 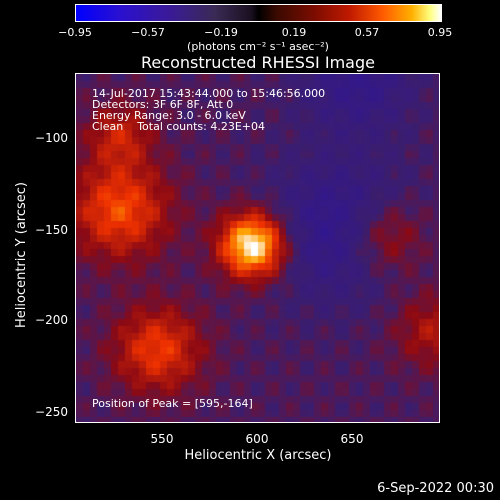 I want to click on chart-title: Reconstructed RHESSI Image, so click(x=258, y=62).